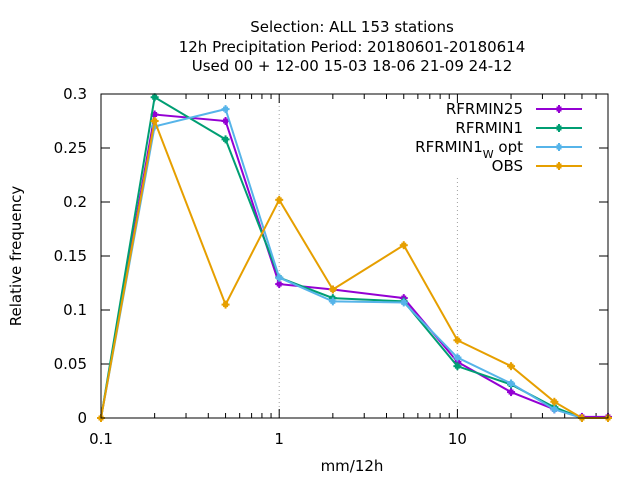 The image size is (640, 480). I want to click on legend-entry: RFRMIN25, so click(514, 109).